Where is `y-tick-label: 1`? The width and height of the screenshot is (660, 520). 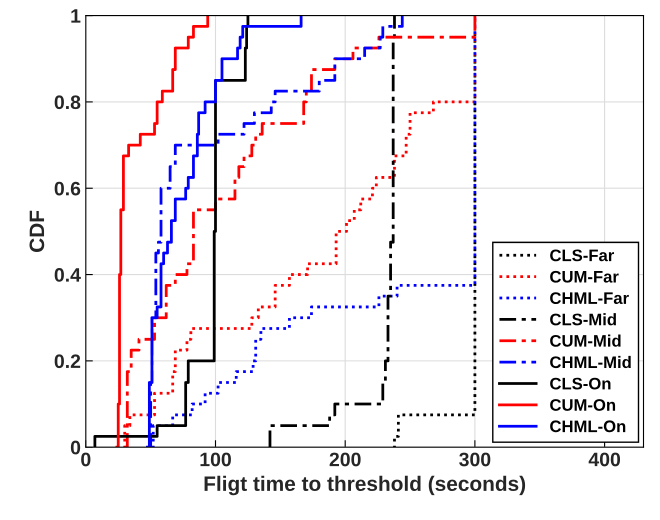
y-tick-label: 1 is located at coordinates (75, 16).